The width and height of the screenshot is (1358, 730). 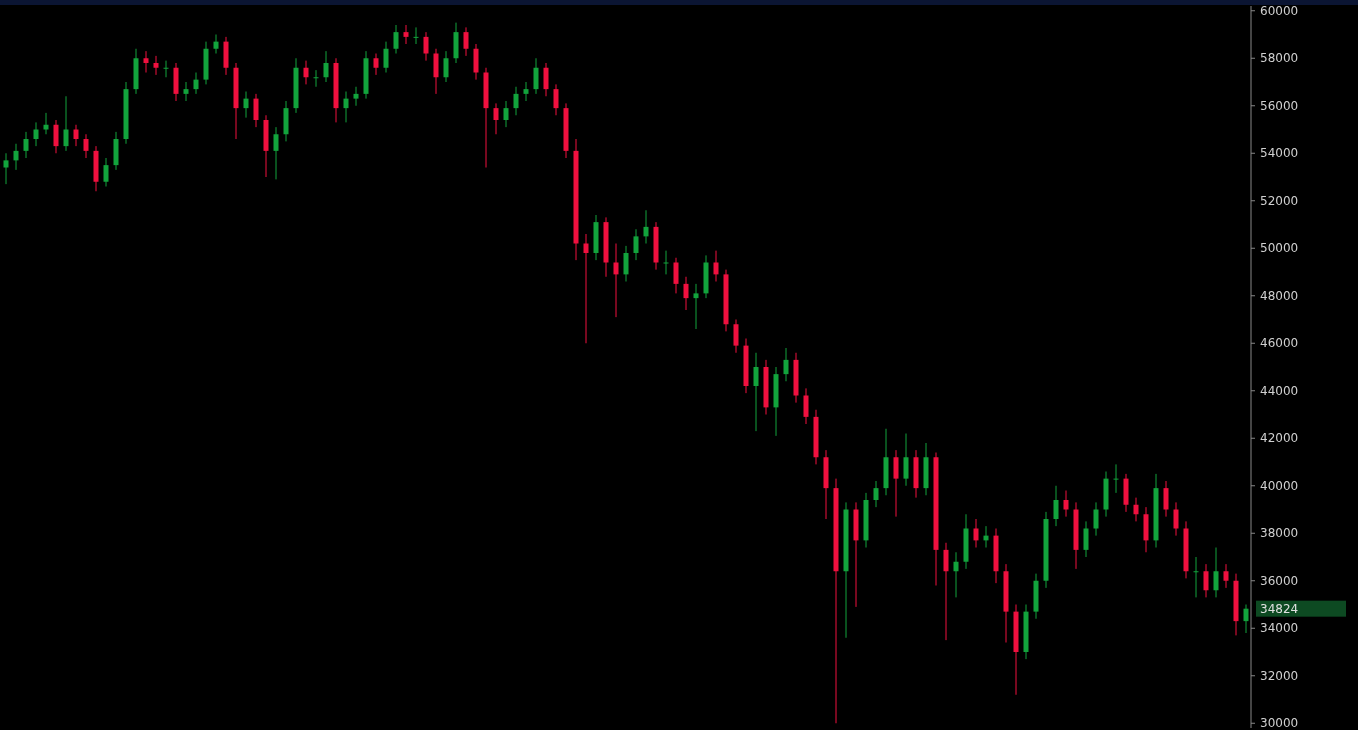 What do you see at coordinates (1279, 723) in the screenshot?
I see `y-tick-label: 30000` at bounding box center [1279, 723].